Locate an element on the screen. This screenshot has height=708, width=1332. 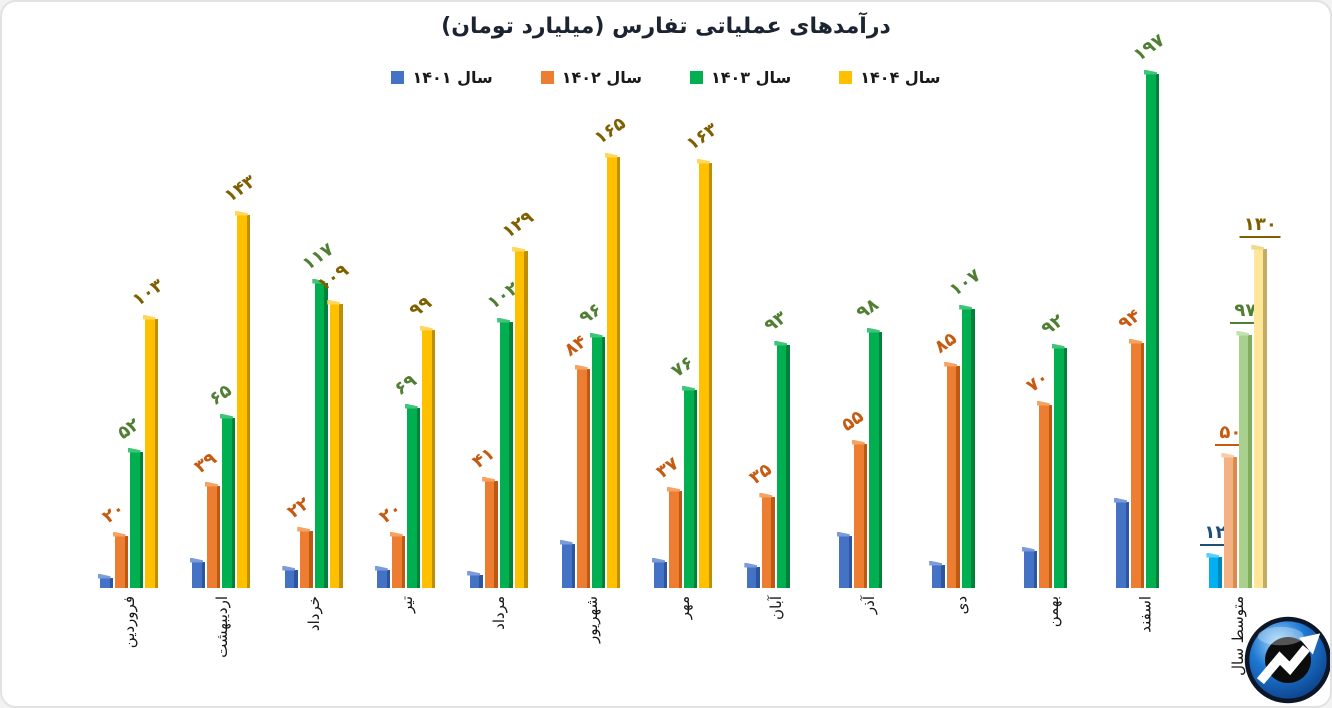
bar-slot: ۱۶۳ is located at coordinates (702, 325).